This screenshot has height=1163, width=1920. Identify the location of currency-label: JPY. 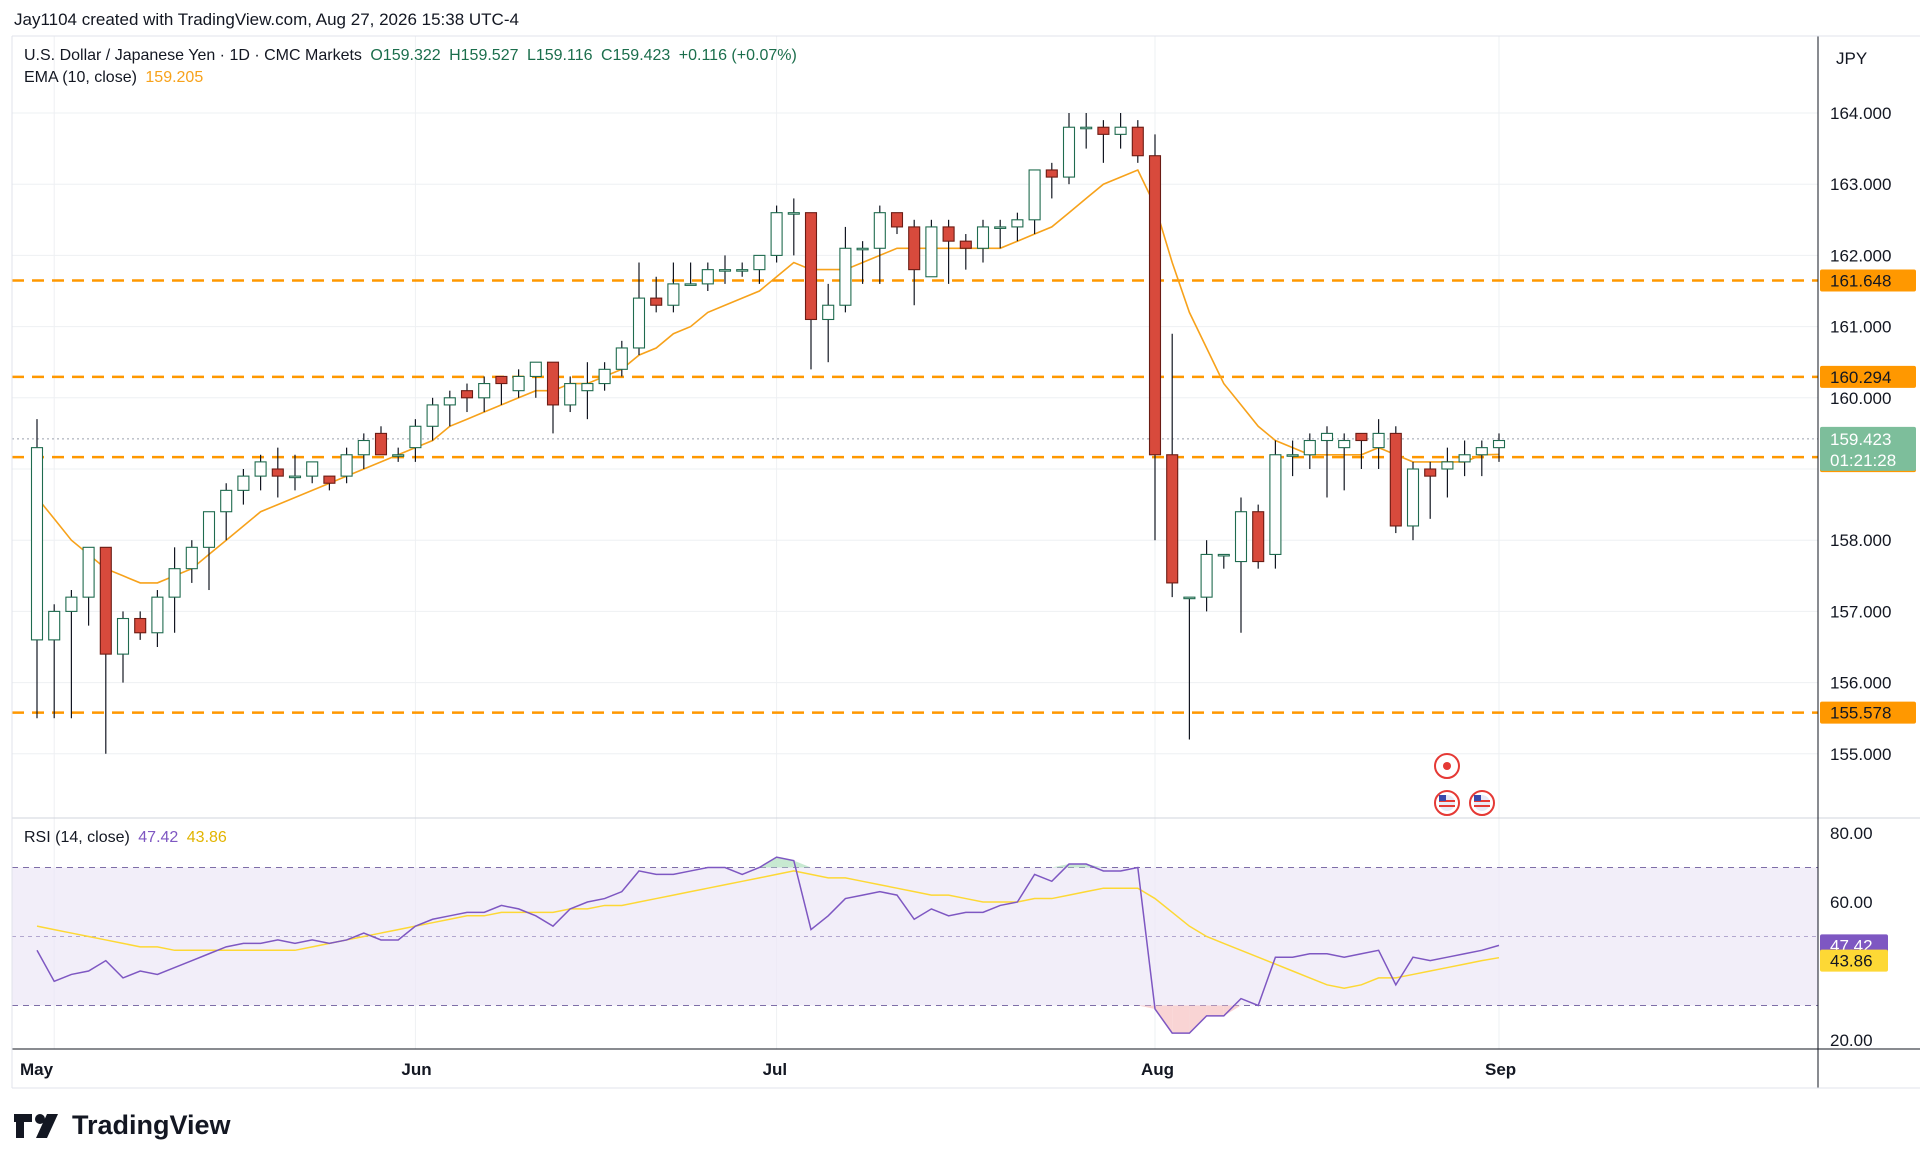
(1851, 58).